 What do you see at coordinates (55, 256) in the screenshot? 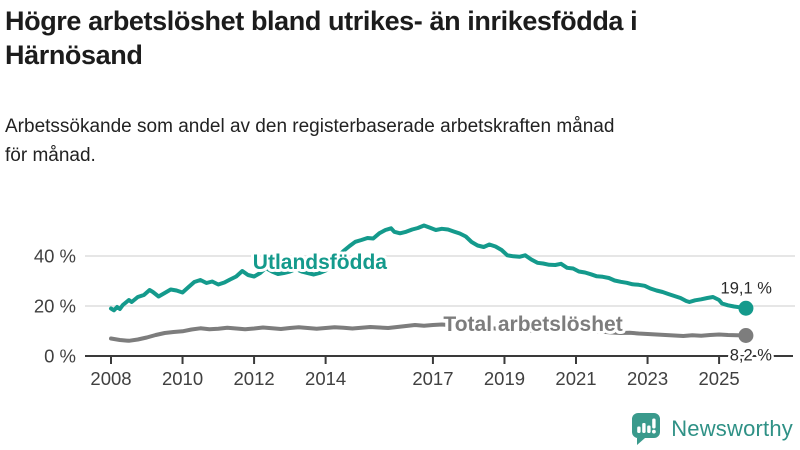
I see `y-tick-label: 40 %` at bounding box center [55, 256].